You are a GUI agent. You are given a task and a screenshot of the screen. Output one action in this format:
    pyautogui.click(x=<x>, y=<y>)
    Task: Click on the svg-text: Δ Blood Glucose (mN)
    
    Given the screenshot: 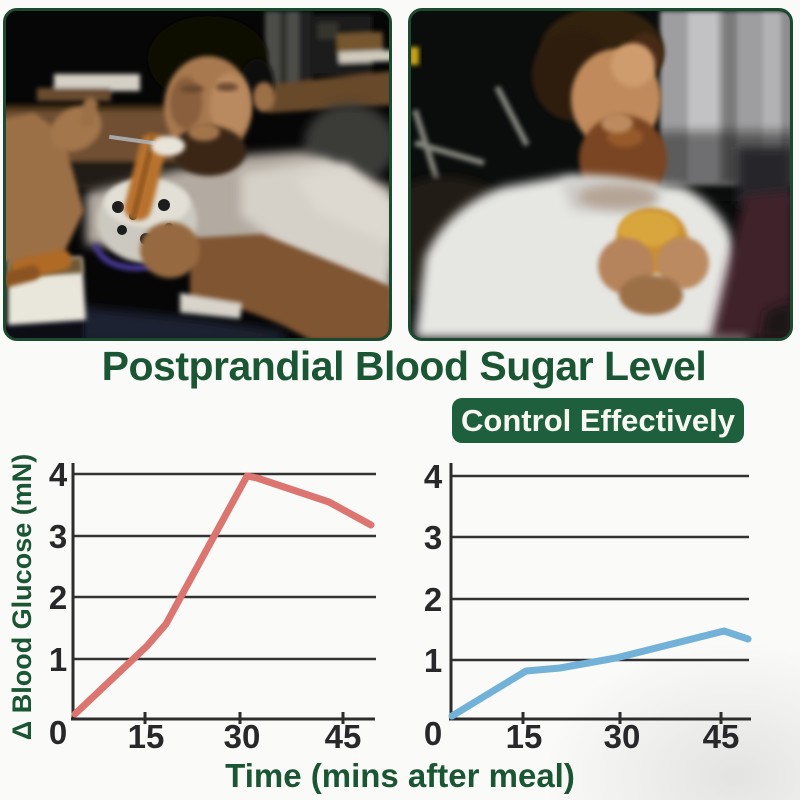 What is the action you would take?
    pyautogui.click(x=22, y=597)
    